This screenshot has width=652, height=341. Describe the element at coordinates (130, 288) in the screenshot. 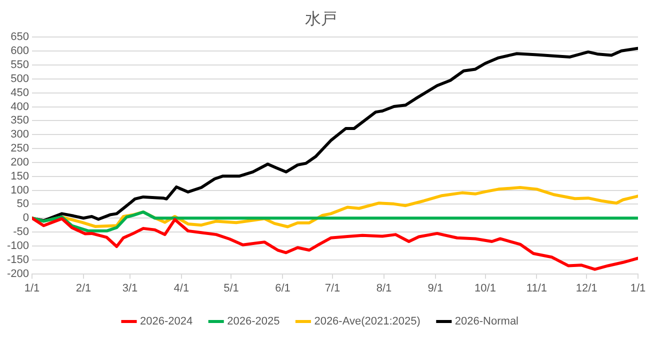

I see `x-tick-label: 3/1` at that location.